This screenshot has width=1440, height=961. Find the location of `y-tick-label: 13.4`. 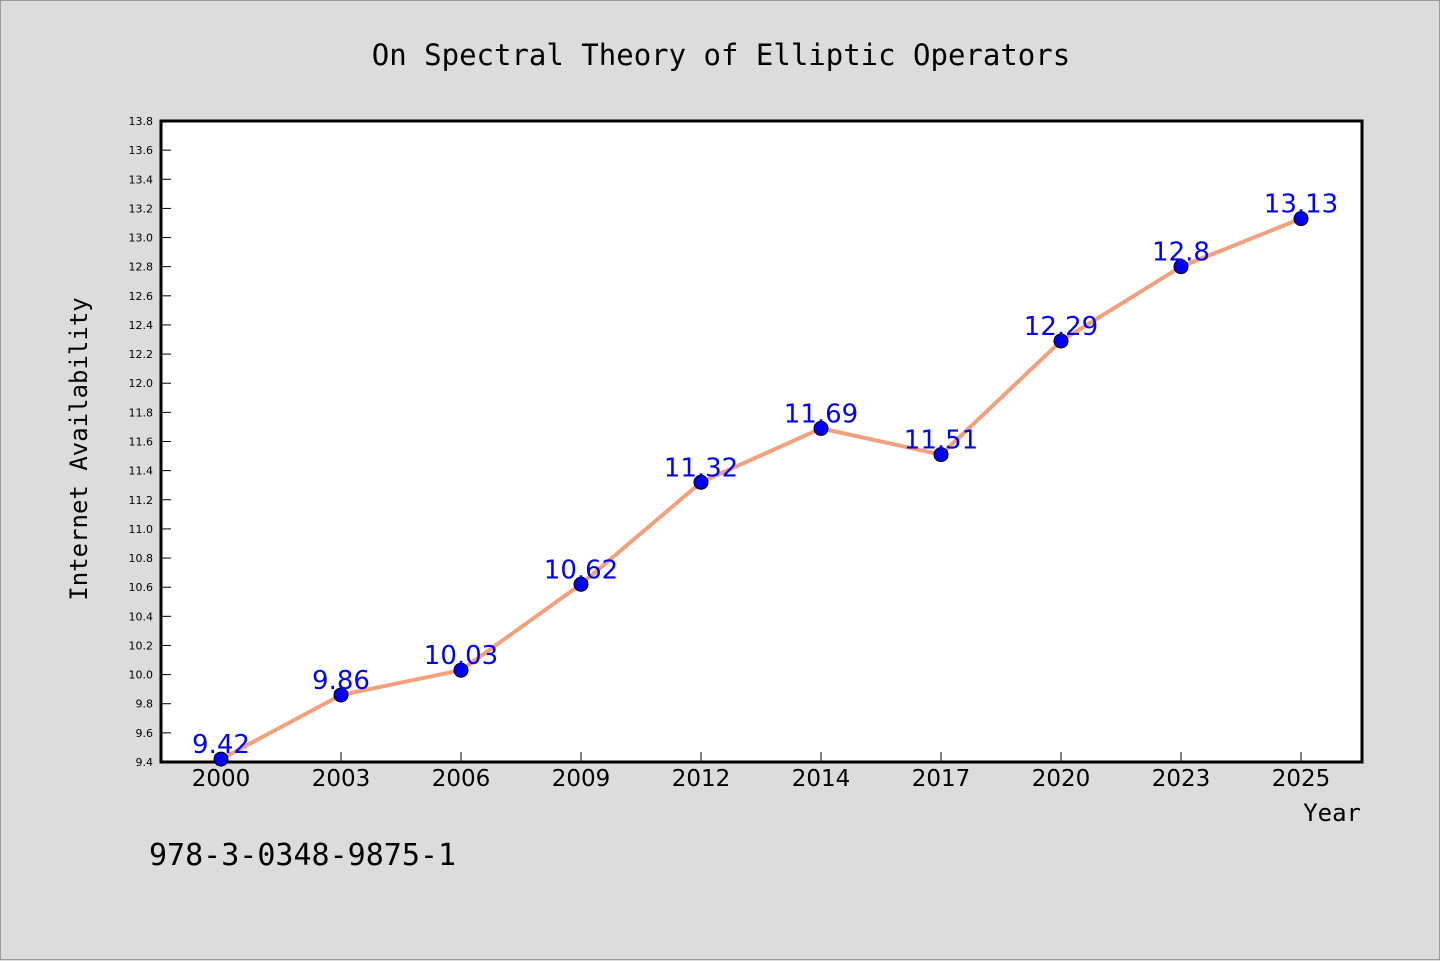

y-tick-label: 13.4 is located at coordinates (141, 179).